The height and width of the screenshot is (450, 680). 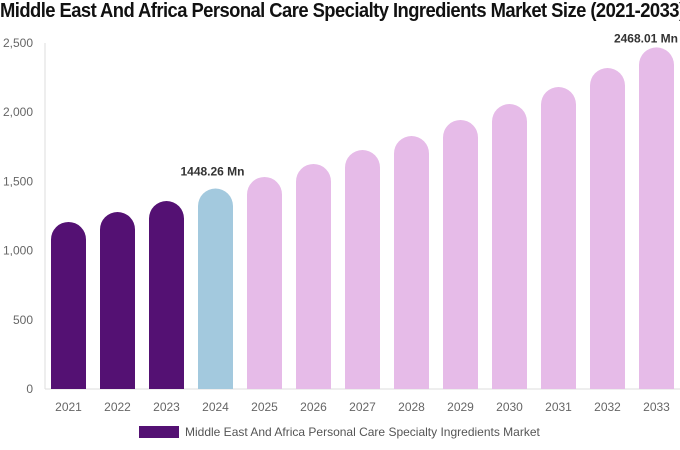 I want to click on x-tick-label: 2028, so click(x=411, y=407).